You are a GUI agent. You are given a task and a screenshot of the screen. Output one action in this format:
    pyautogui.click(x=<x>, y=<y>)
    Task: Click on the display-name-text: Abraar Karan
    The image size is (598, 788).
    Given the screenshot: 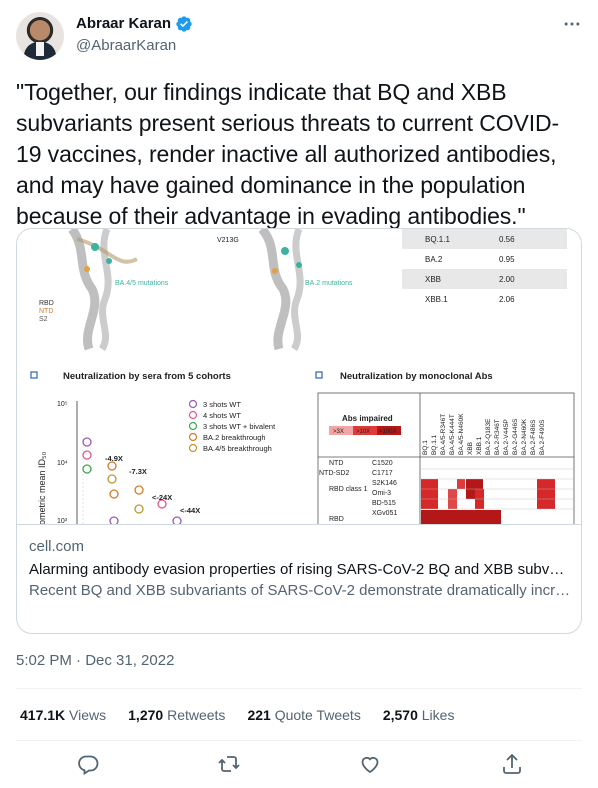 What is the action you would take?
    pyautogui.click(x=124, y=23)
    